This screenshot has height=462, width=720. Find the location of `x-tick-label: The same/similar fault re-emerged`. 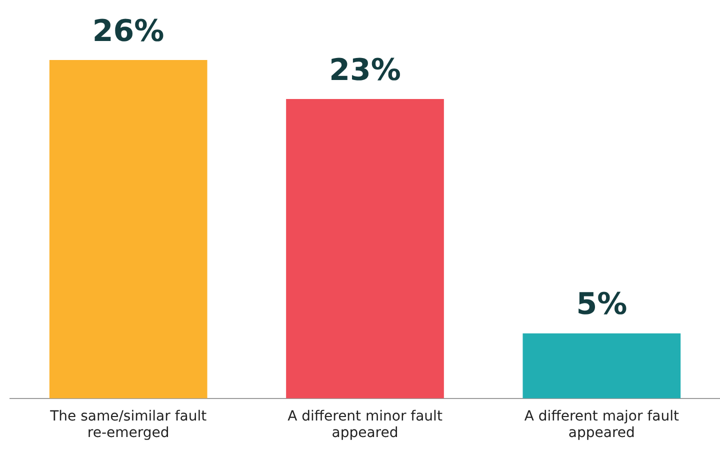

x-tick-label: The same/similar fault re-emerged is located at coordinates (128, 425).